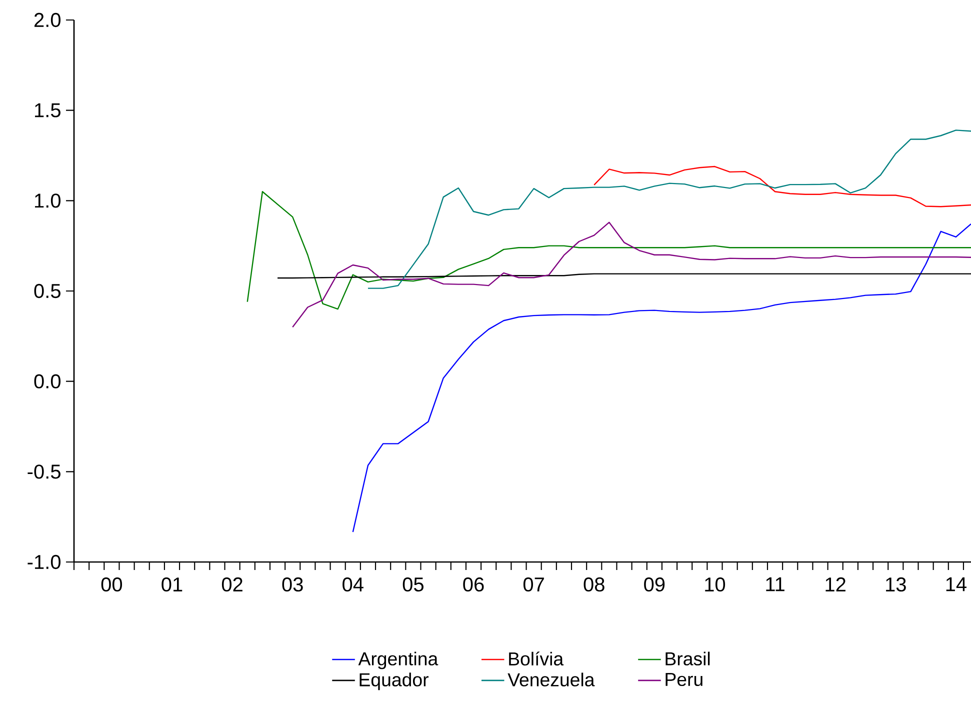 The width and height of the screenshot is (971, 704). I want to click on x-tick-label: 04, so click(353, 584).